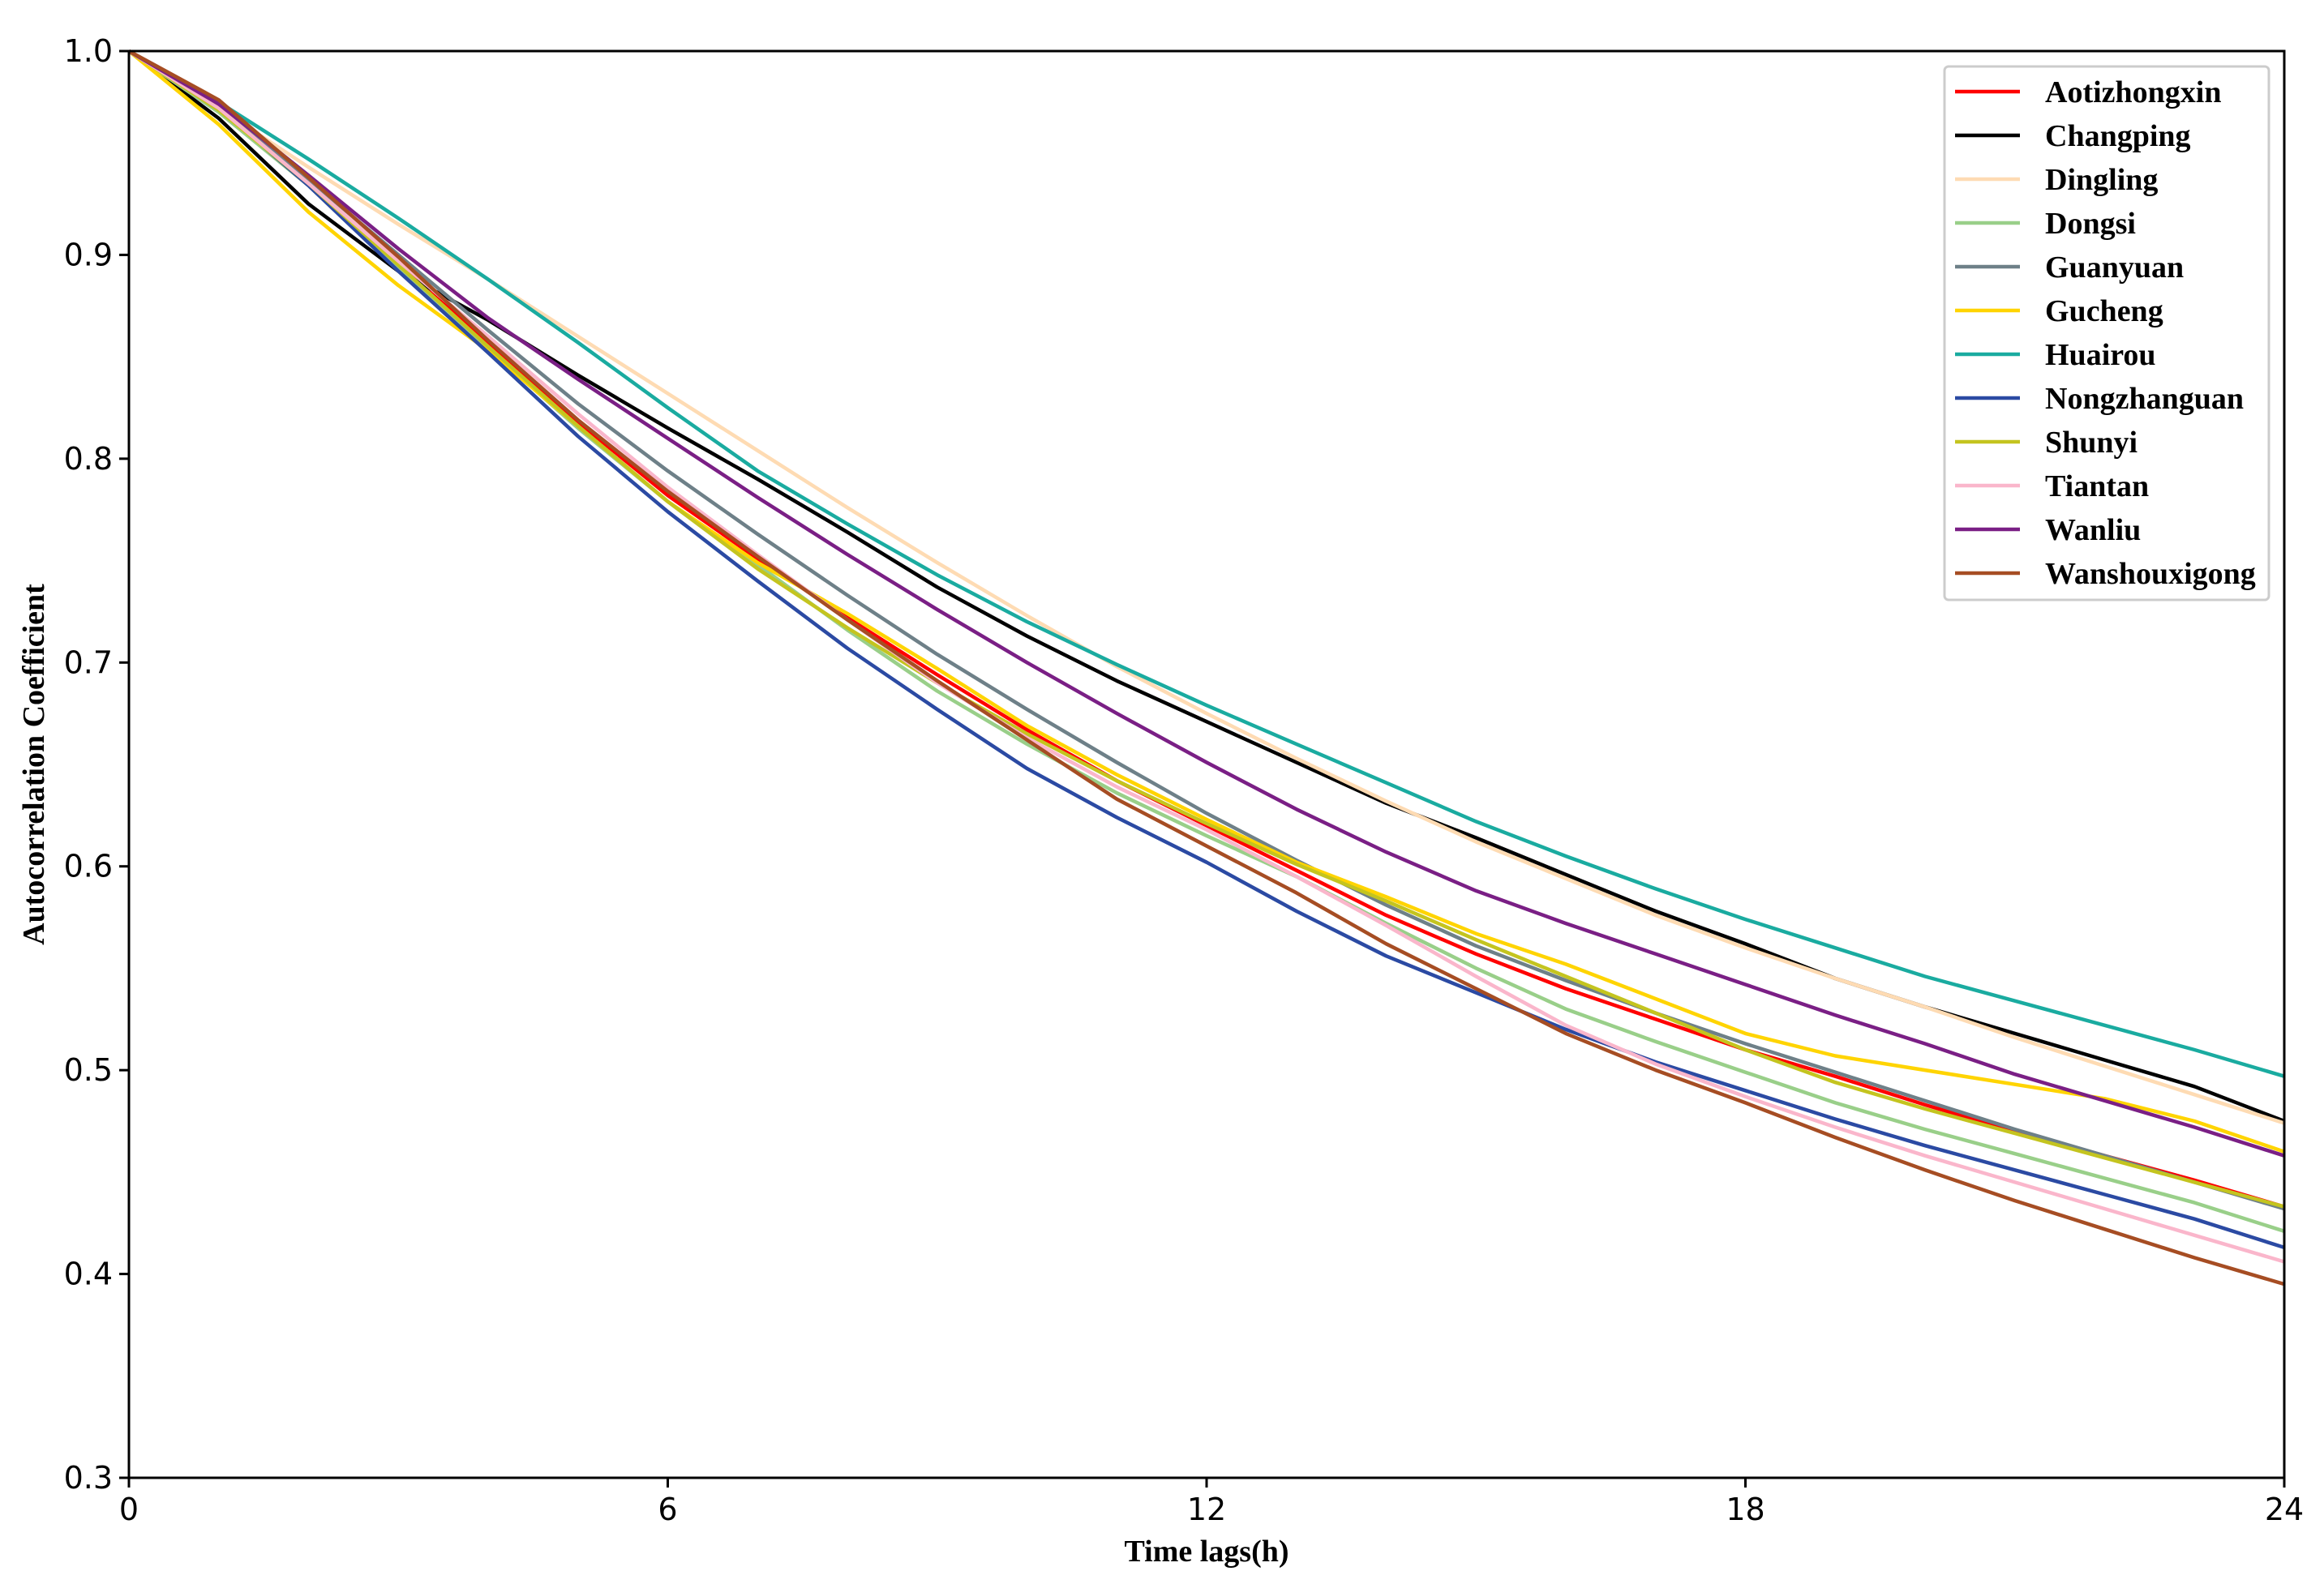  What do you see at coordinates (667, 1509) in the screenshot?
I see `x-tick-label: 6` at bounding box center [667, 1509].